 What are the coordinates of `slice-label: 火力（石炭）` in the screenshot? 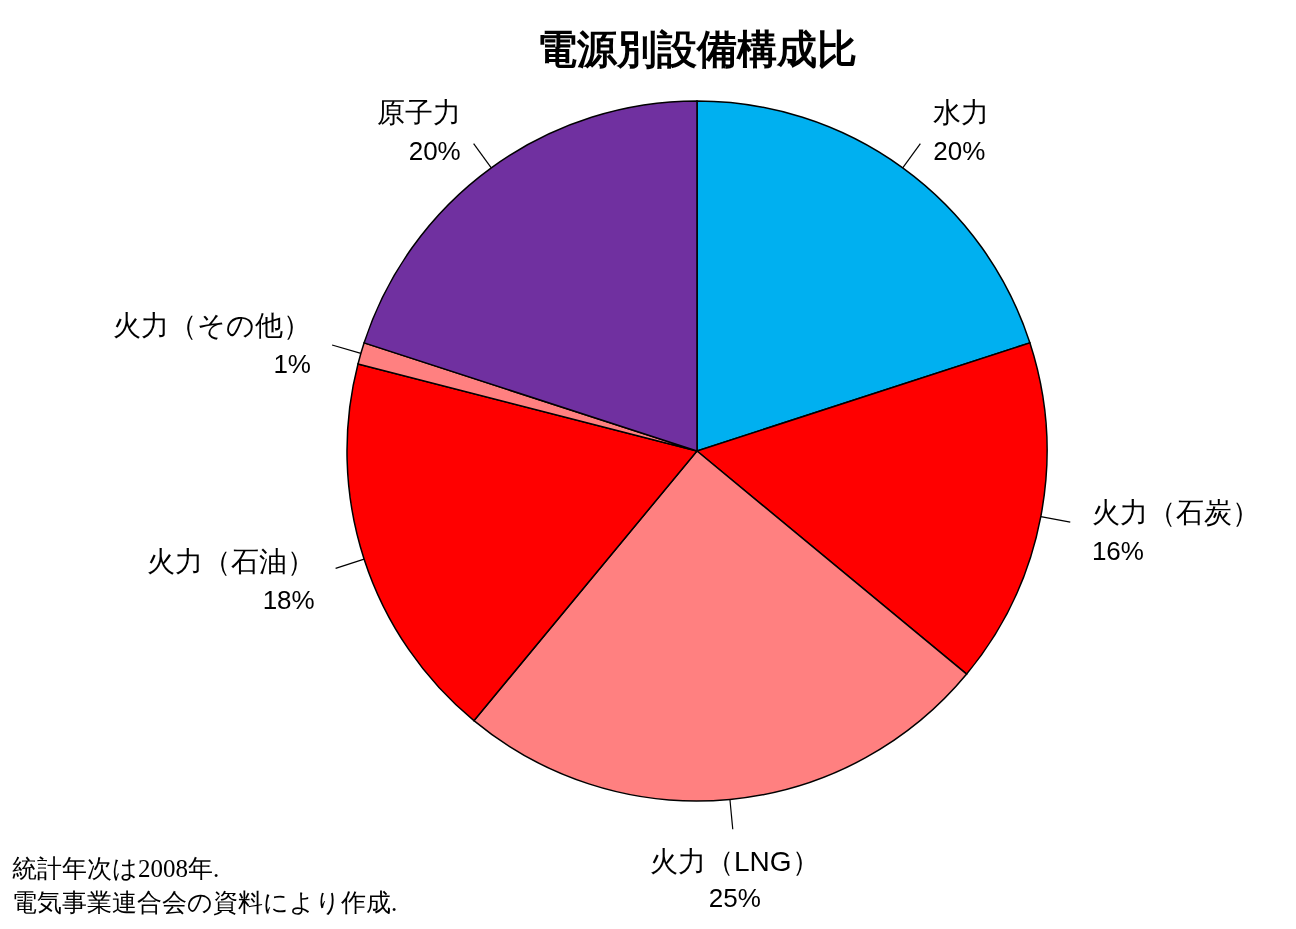 It's located at (1175, 513).